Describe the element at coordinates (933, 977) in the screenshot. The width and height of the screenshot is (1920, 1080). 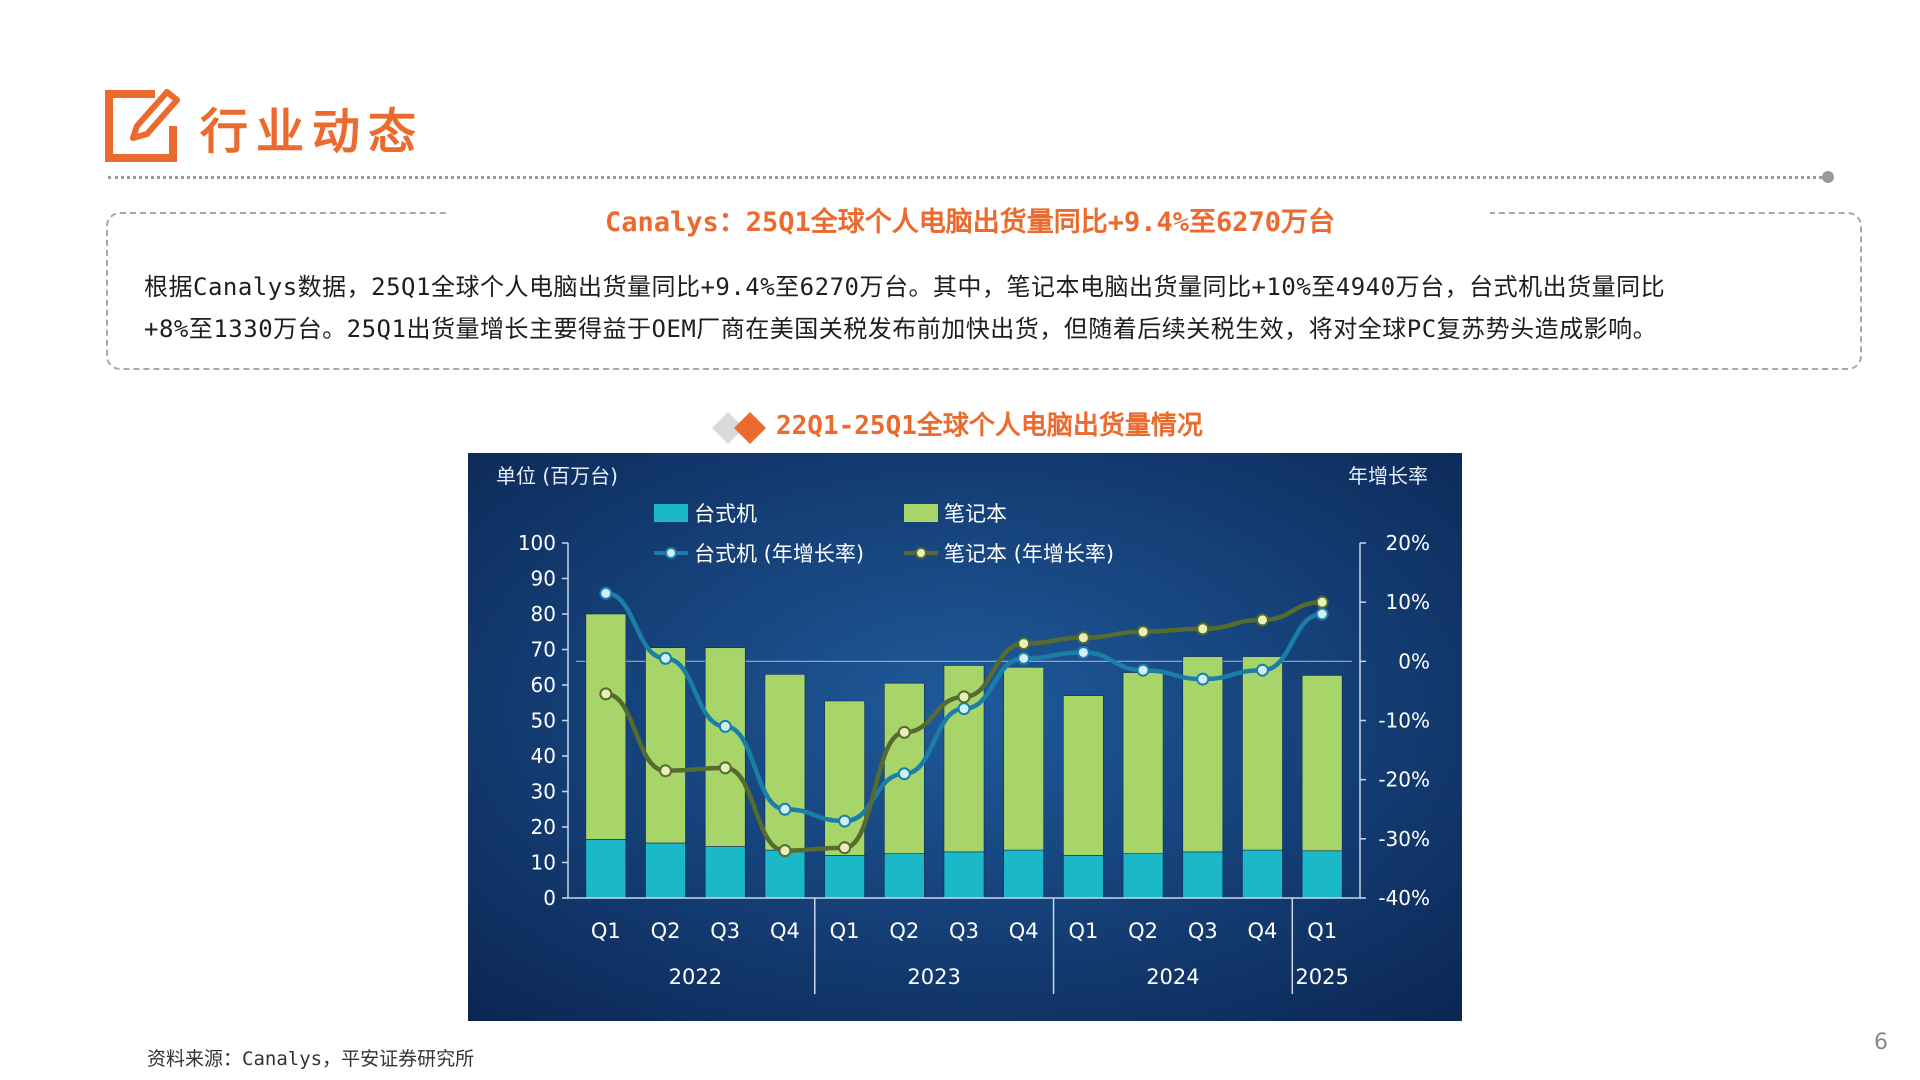
I see `year-label: 2023` at that location.